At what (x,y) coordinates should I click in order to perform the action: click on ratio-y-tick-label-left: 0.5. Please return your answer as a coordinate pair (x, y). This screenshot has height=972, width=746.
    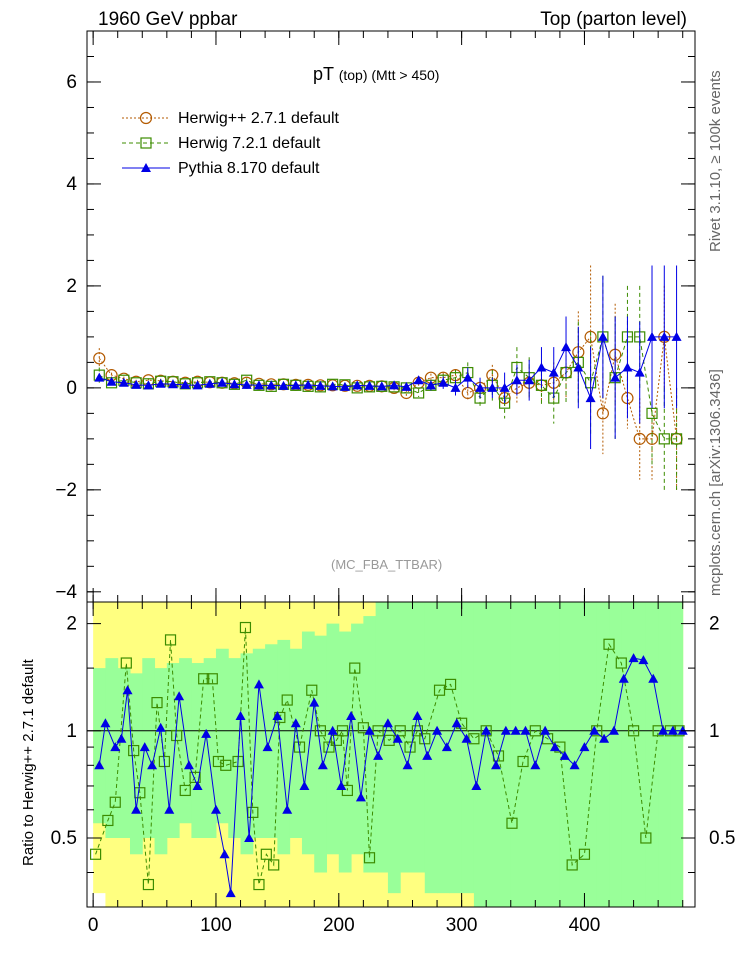
    Looking at the image, I should click on (64, 838).